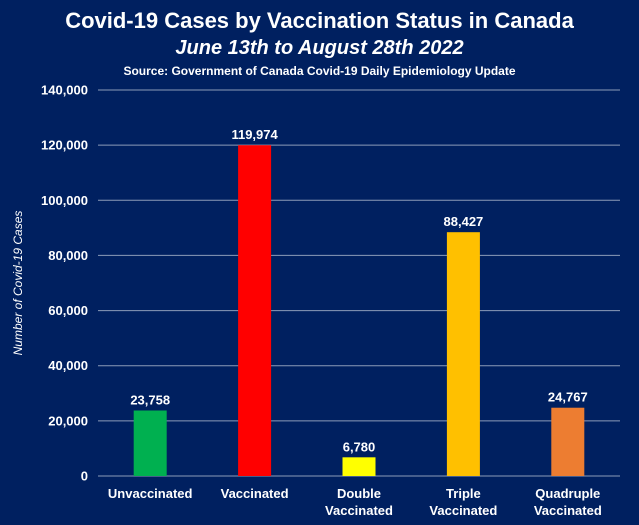  Describe the element at coordinates (463, 493) in the screenshot. I see `x-tick-label: Triple` at that location.